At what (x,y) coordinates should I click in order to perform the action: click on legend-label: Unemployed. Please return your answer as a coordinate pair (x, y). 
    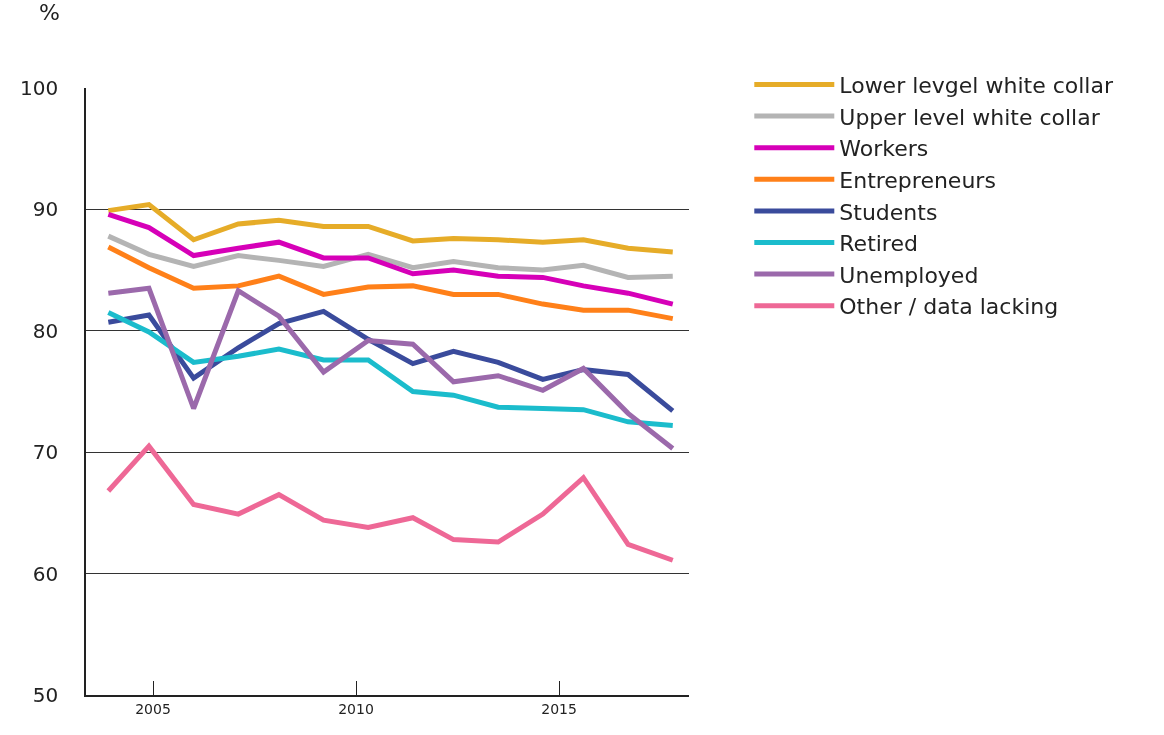
    Looking at the image, I should click on (909, 275).